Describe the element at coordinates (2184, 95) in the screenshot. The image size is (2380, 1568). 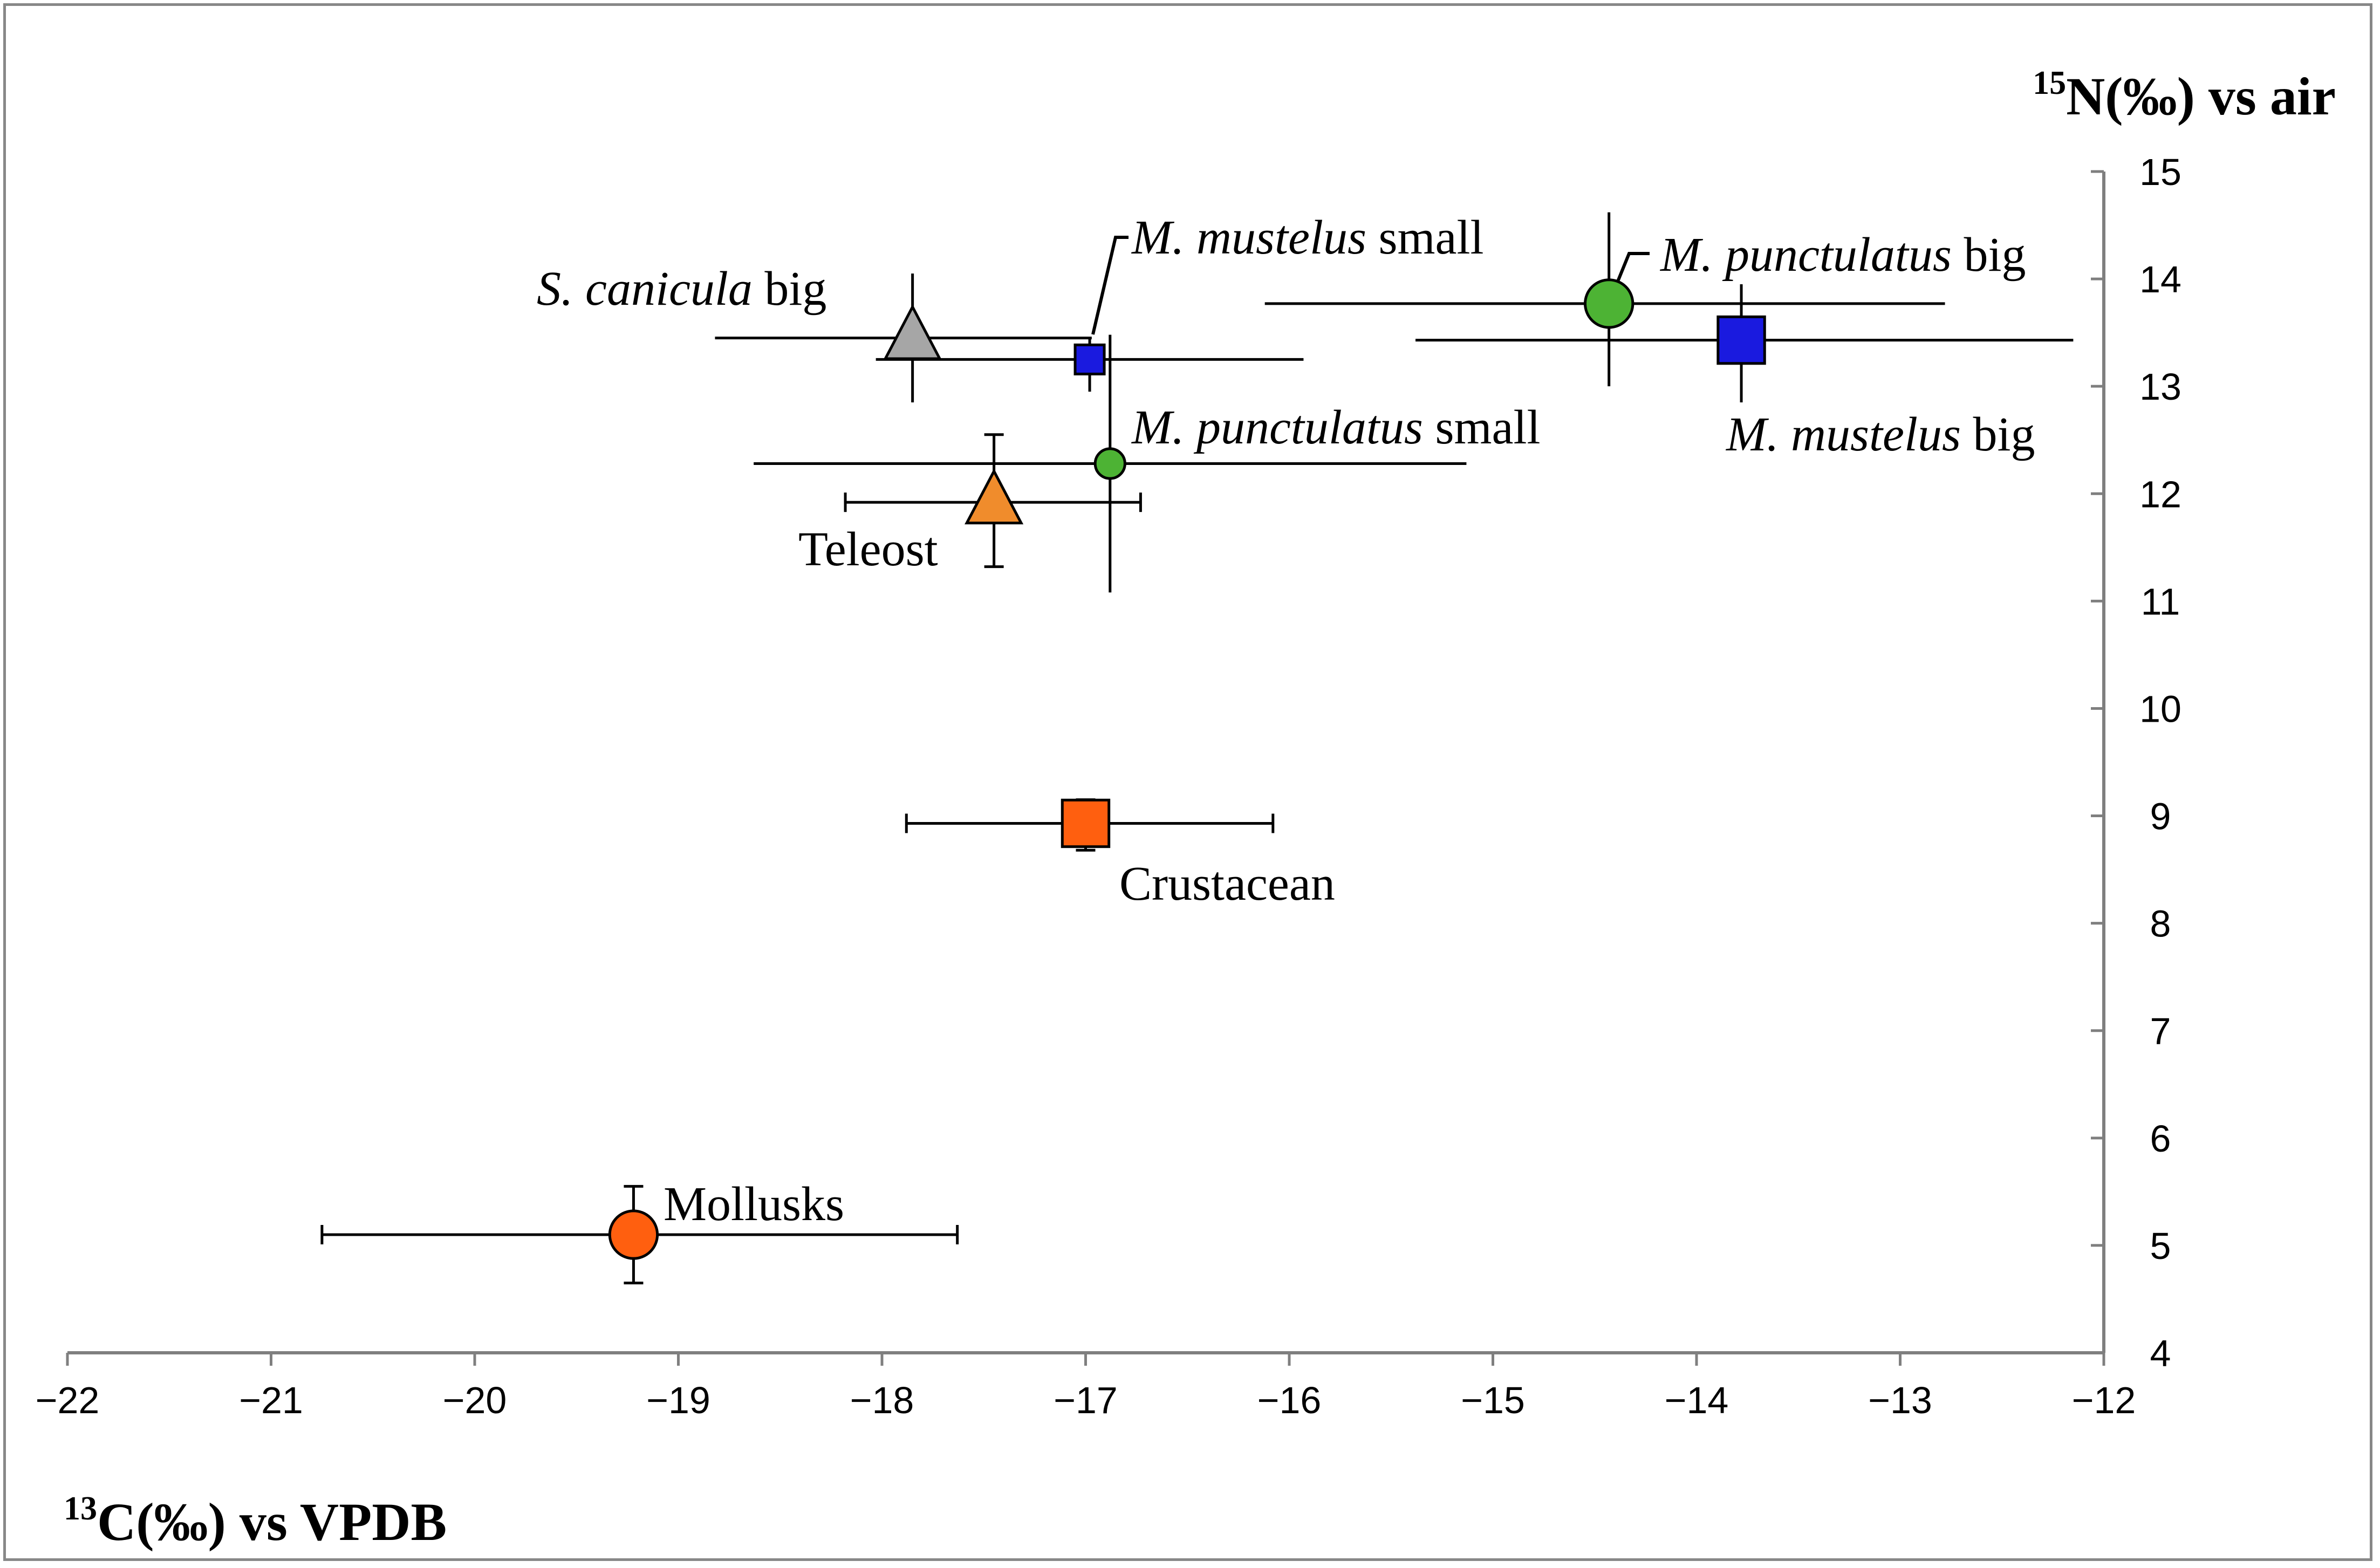
I see `y-axis-title: 15N(‰) vs air` at that location.